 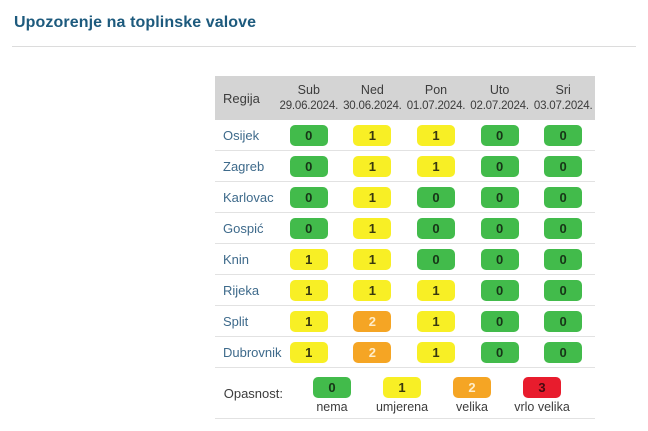 What do you see at coordinates (248, 197) in the screenshot?
I see `region-label: Karlovac` at bounding box center [248, 197].